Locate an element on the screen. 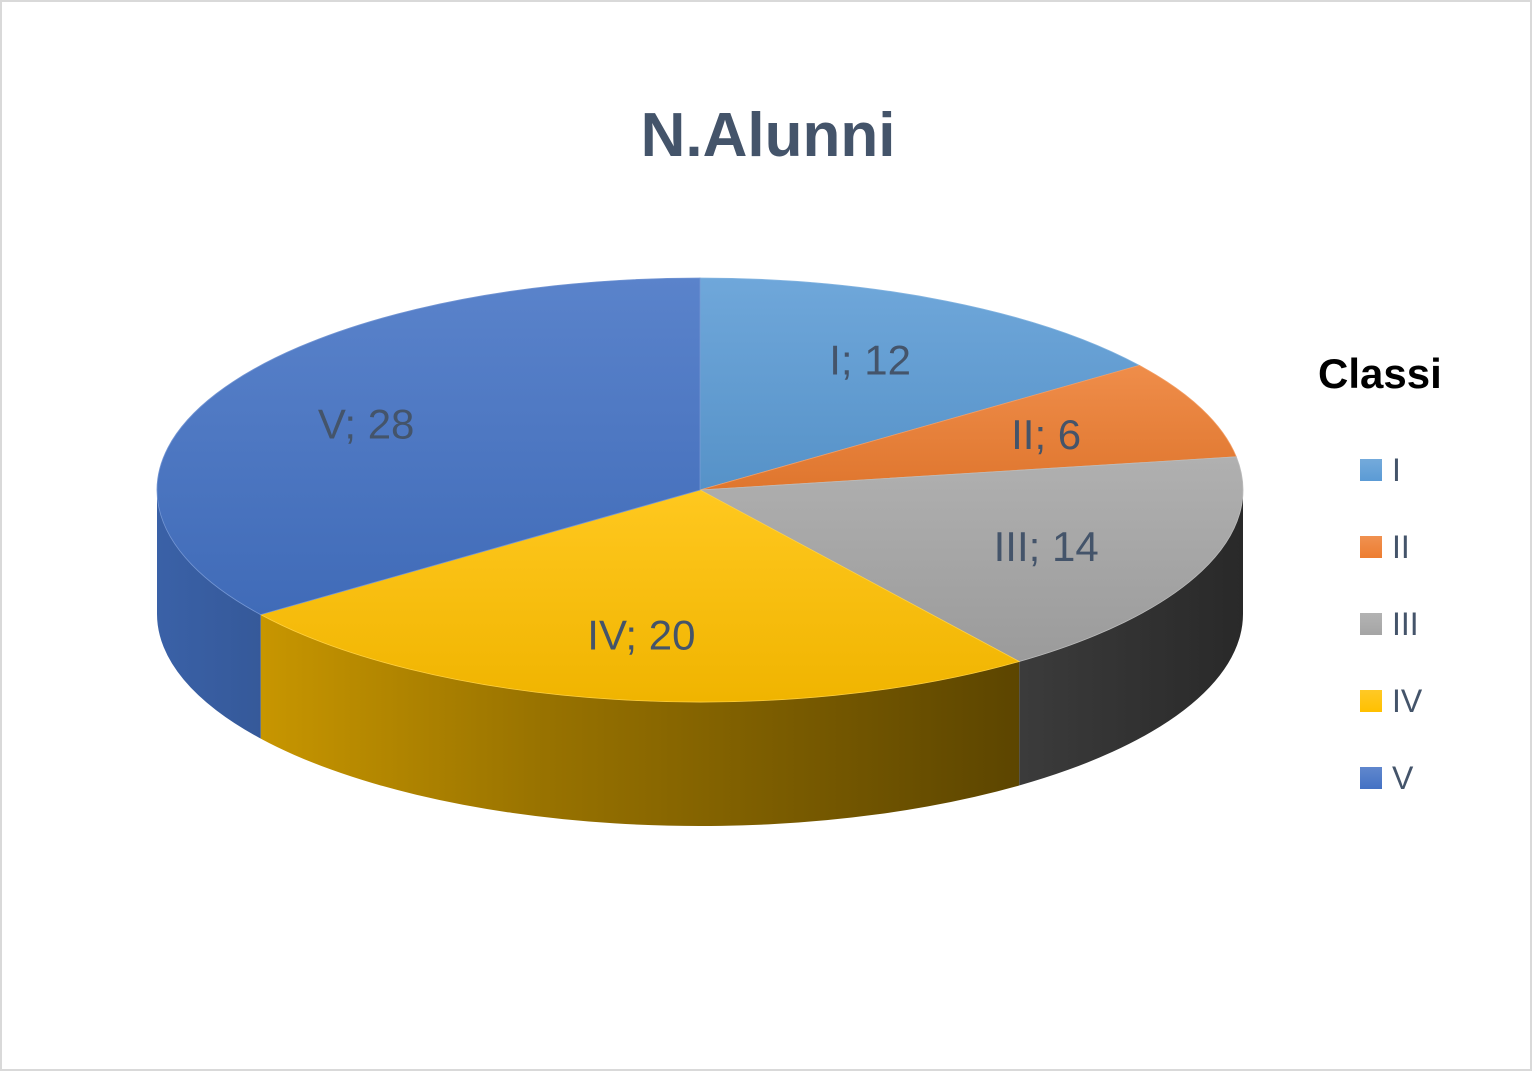  pie-slice-I is located at coordinates (920, 384).